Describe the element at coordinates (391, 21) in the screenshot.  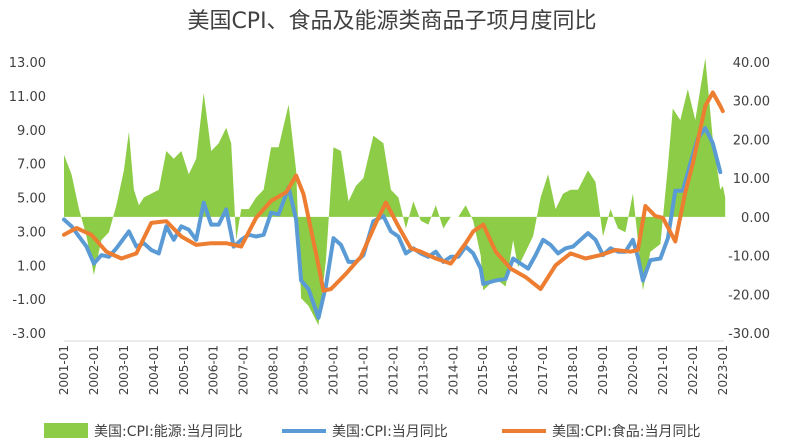
I see `chart-title: 美国CPI、食品及能源类商品子项月度同比` at that location.